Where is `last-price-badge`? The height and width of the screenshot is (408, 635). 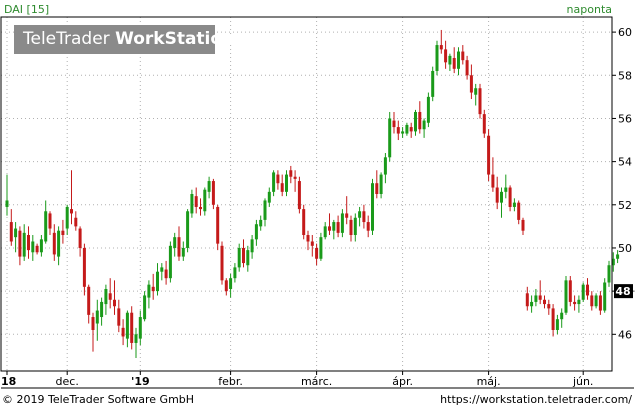 last-price-badge is located at coordinates (623, 291).